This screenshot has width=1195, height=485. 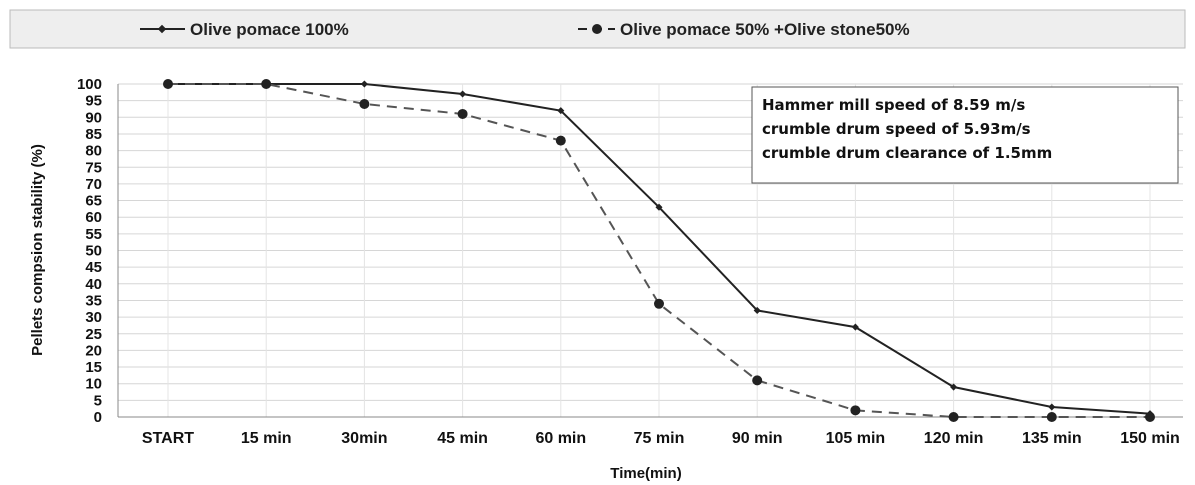 I want to click on x-tick-label: 105 min, so click(x=856, y=438).